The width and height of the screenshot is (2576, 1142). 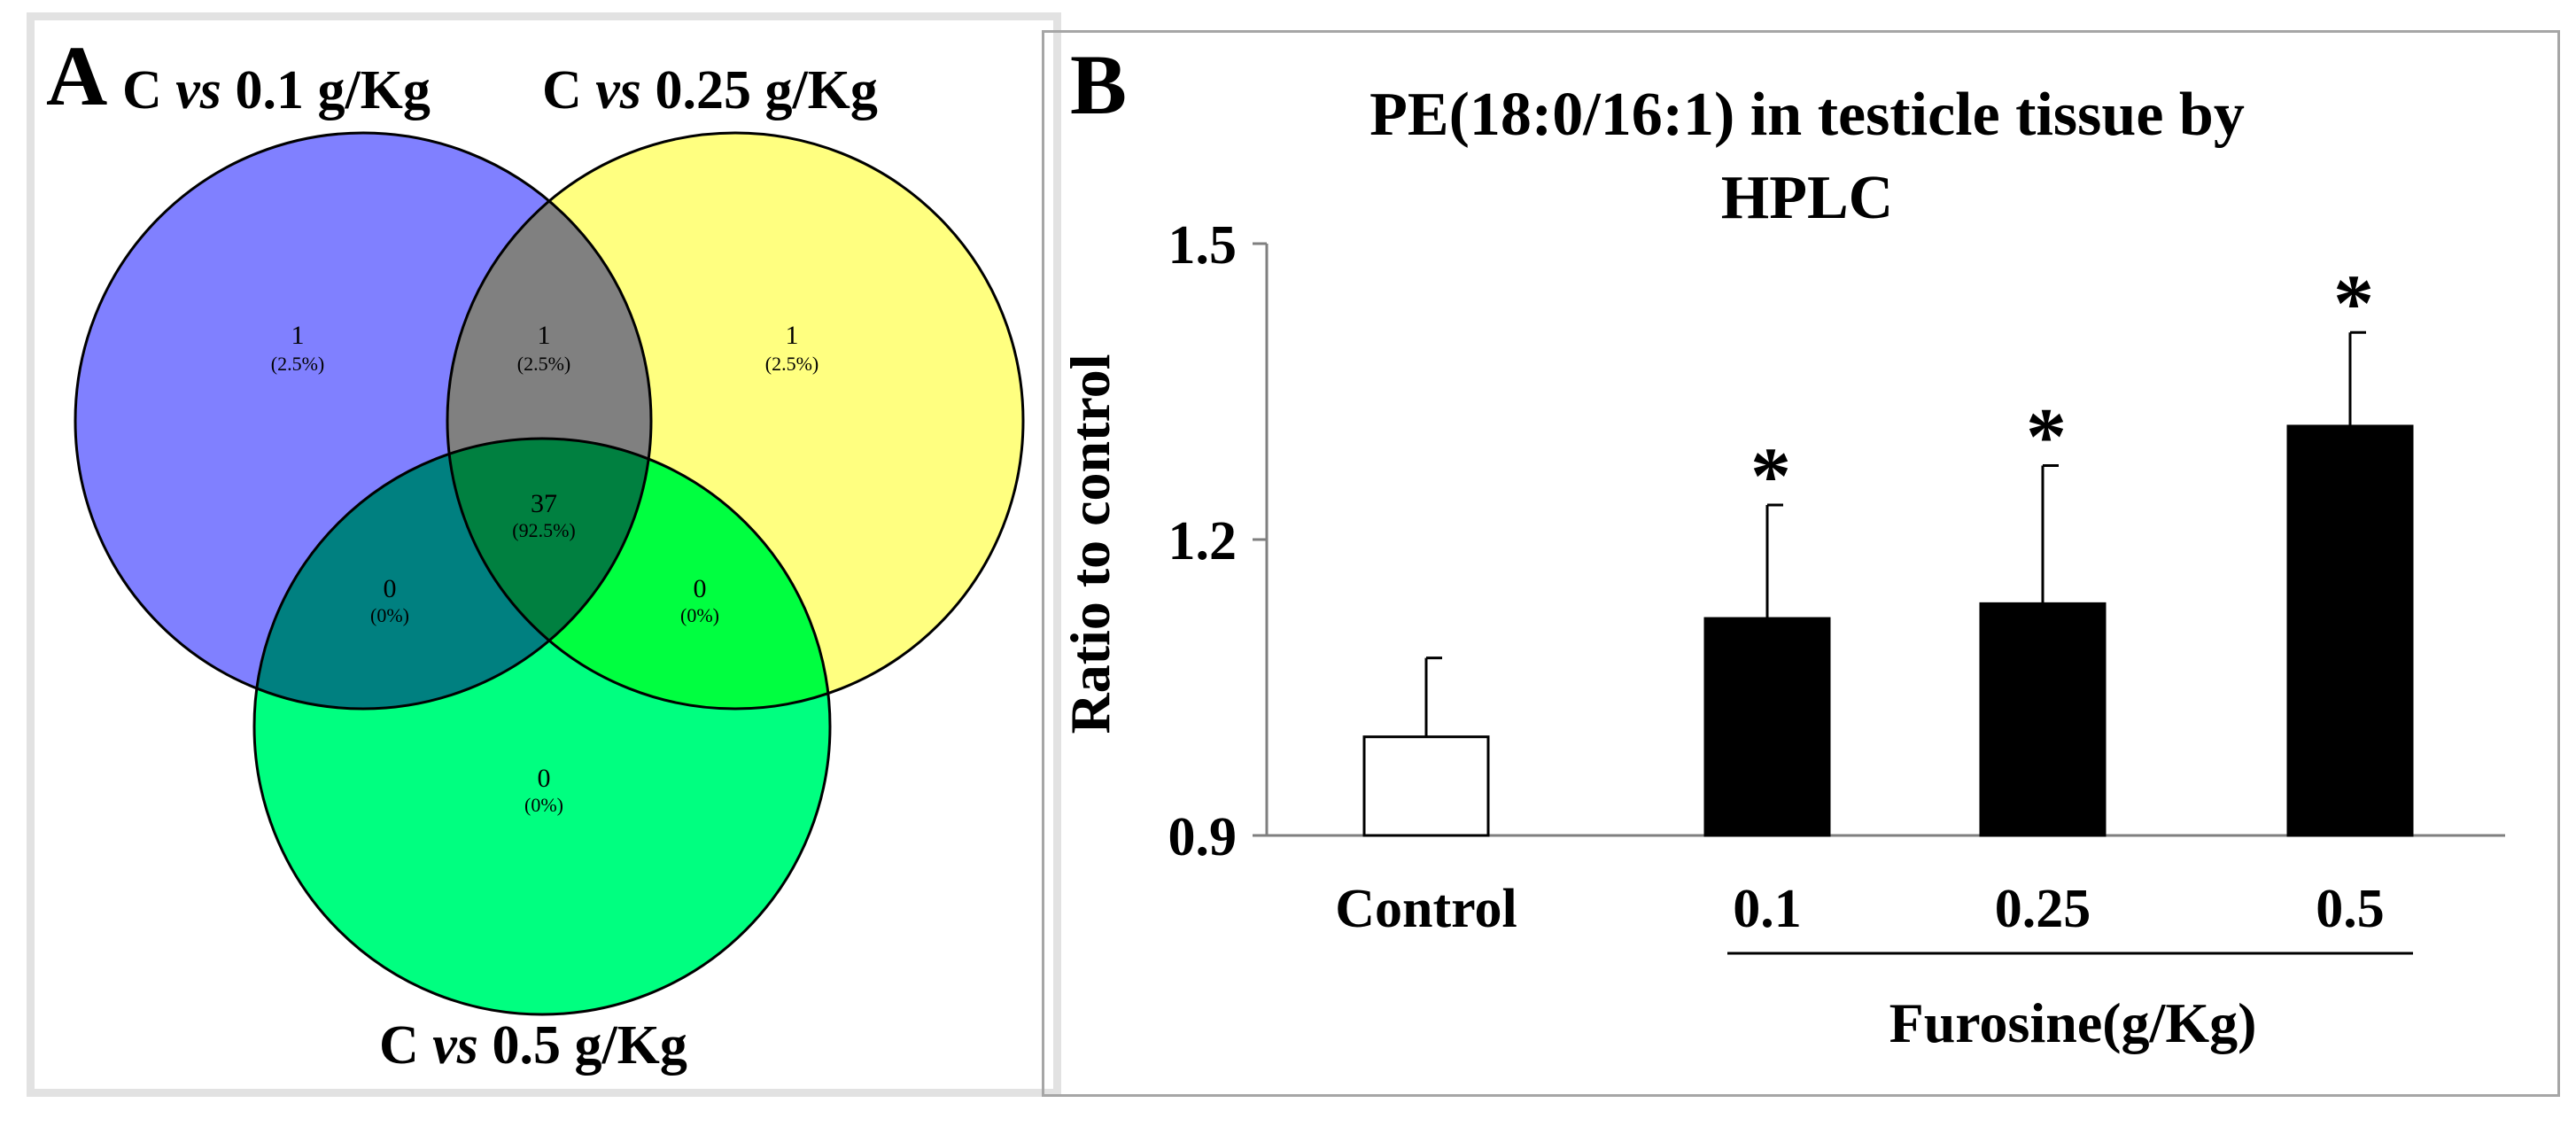 I want to click on x-tick-label: 0.1, so click(x=1767, y=909).